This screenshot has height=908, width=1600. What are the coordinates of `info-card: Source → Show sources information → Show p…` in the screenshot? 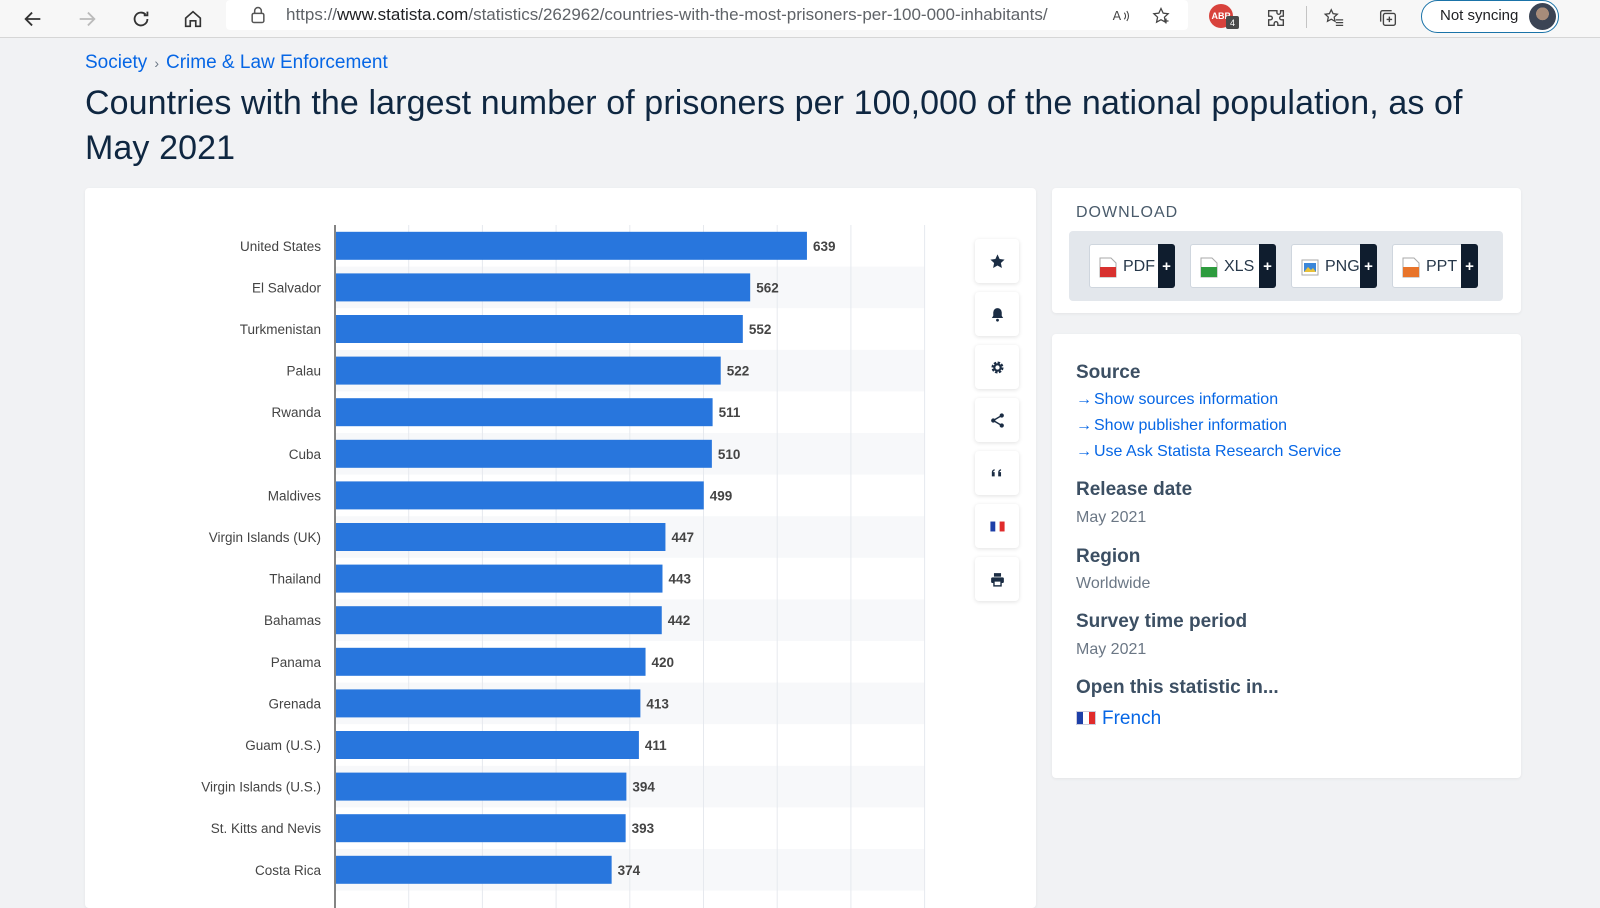 It's located at (1286, 556).